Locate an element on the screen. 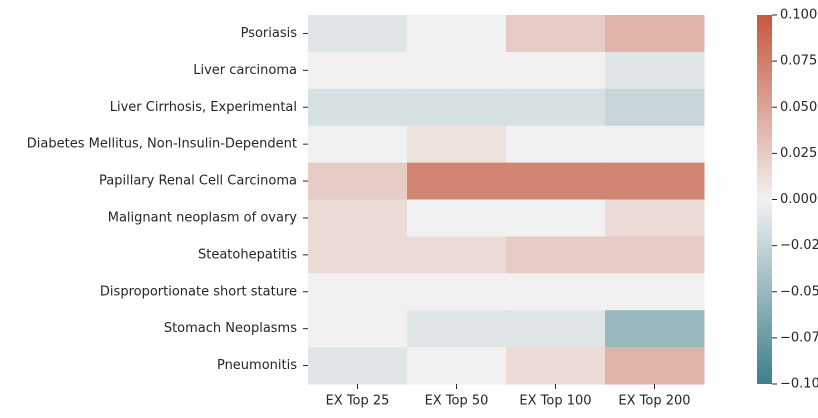  row-label: Disproportionate short stature is located at coordinates (198, 291).